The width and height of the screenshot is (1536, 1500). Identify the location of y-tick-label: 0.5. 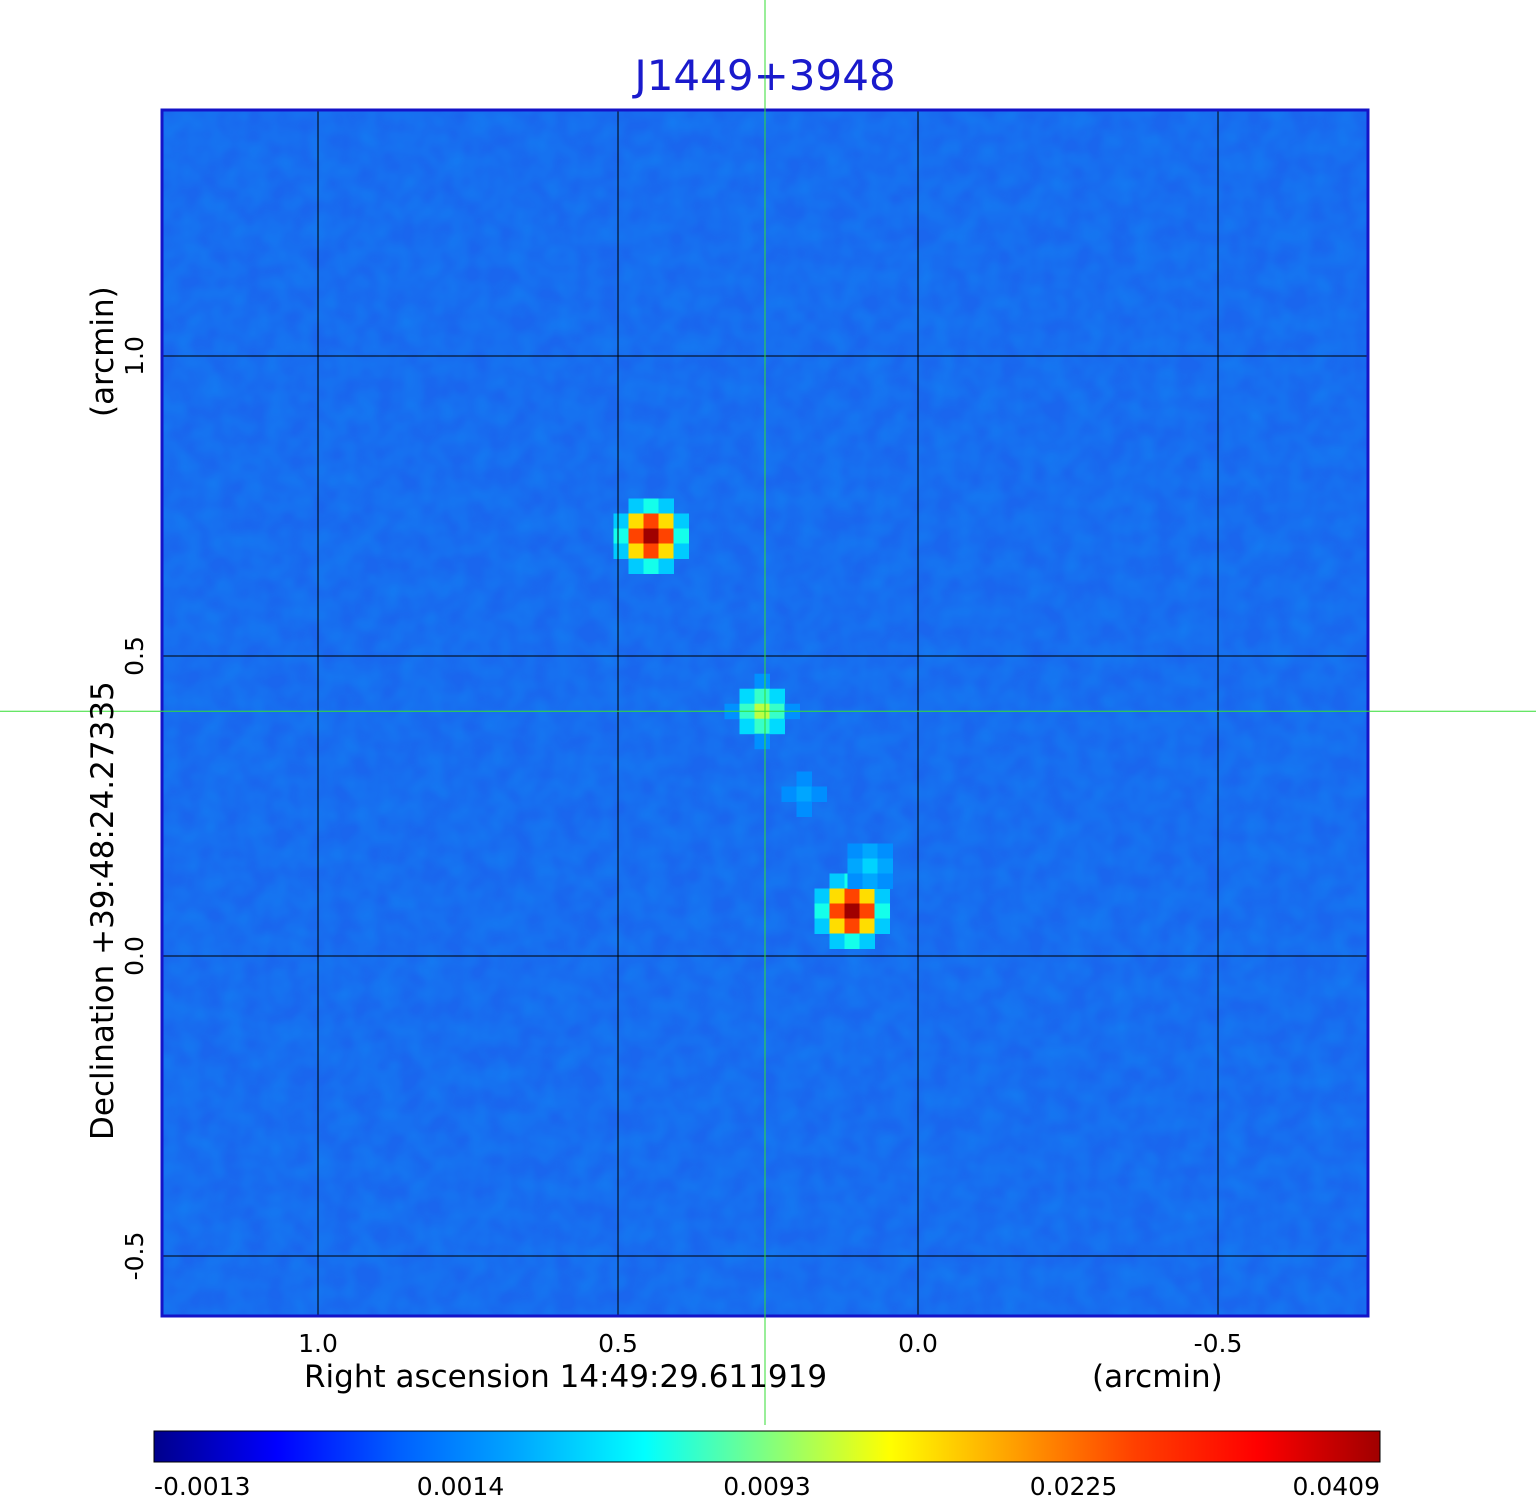
(134, 656).